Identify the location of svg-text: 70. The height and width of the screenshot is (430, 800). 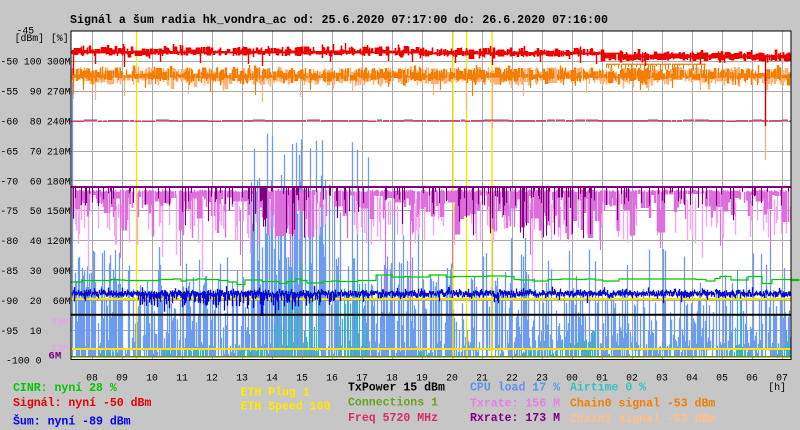
(36, 151).